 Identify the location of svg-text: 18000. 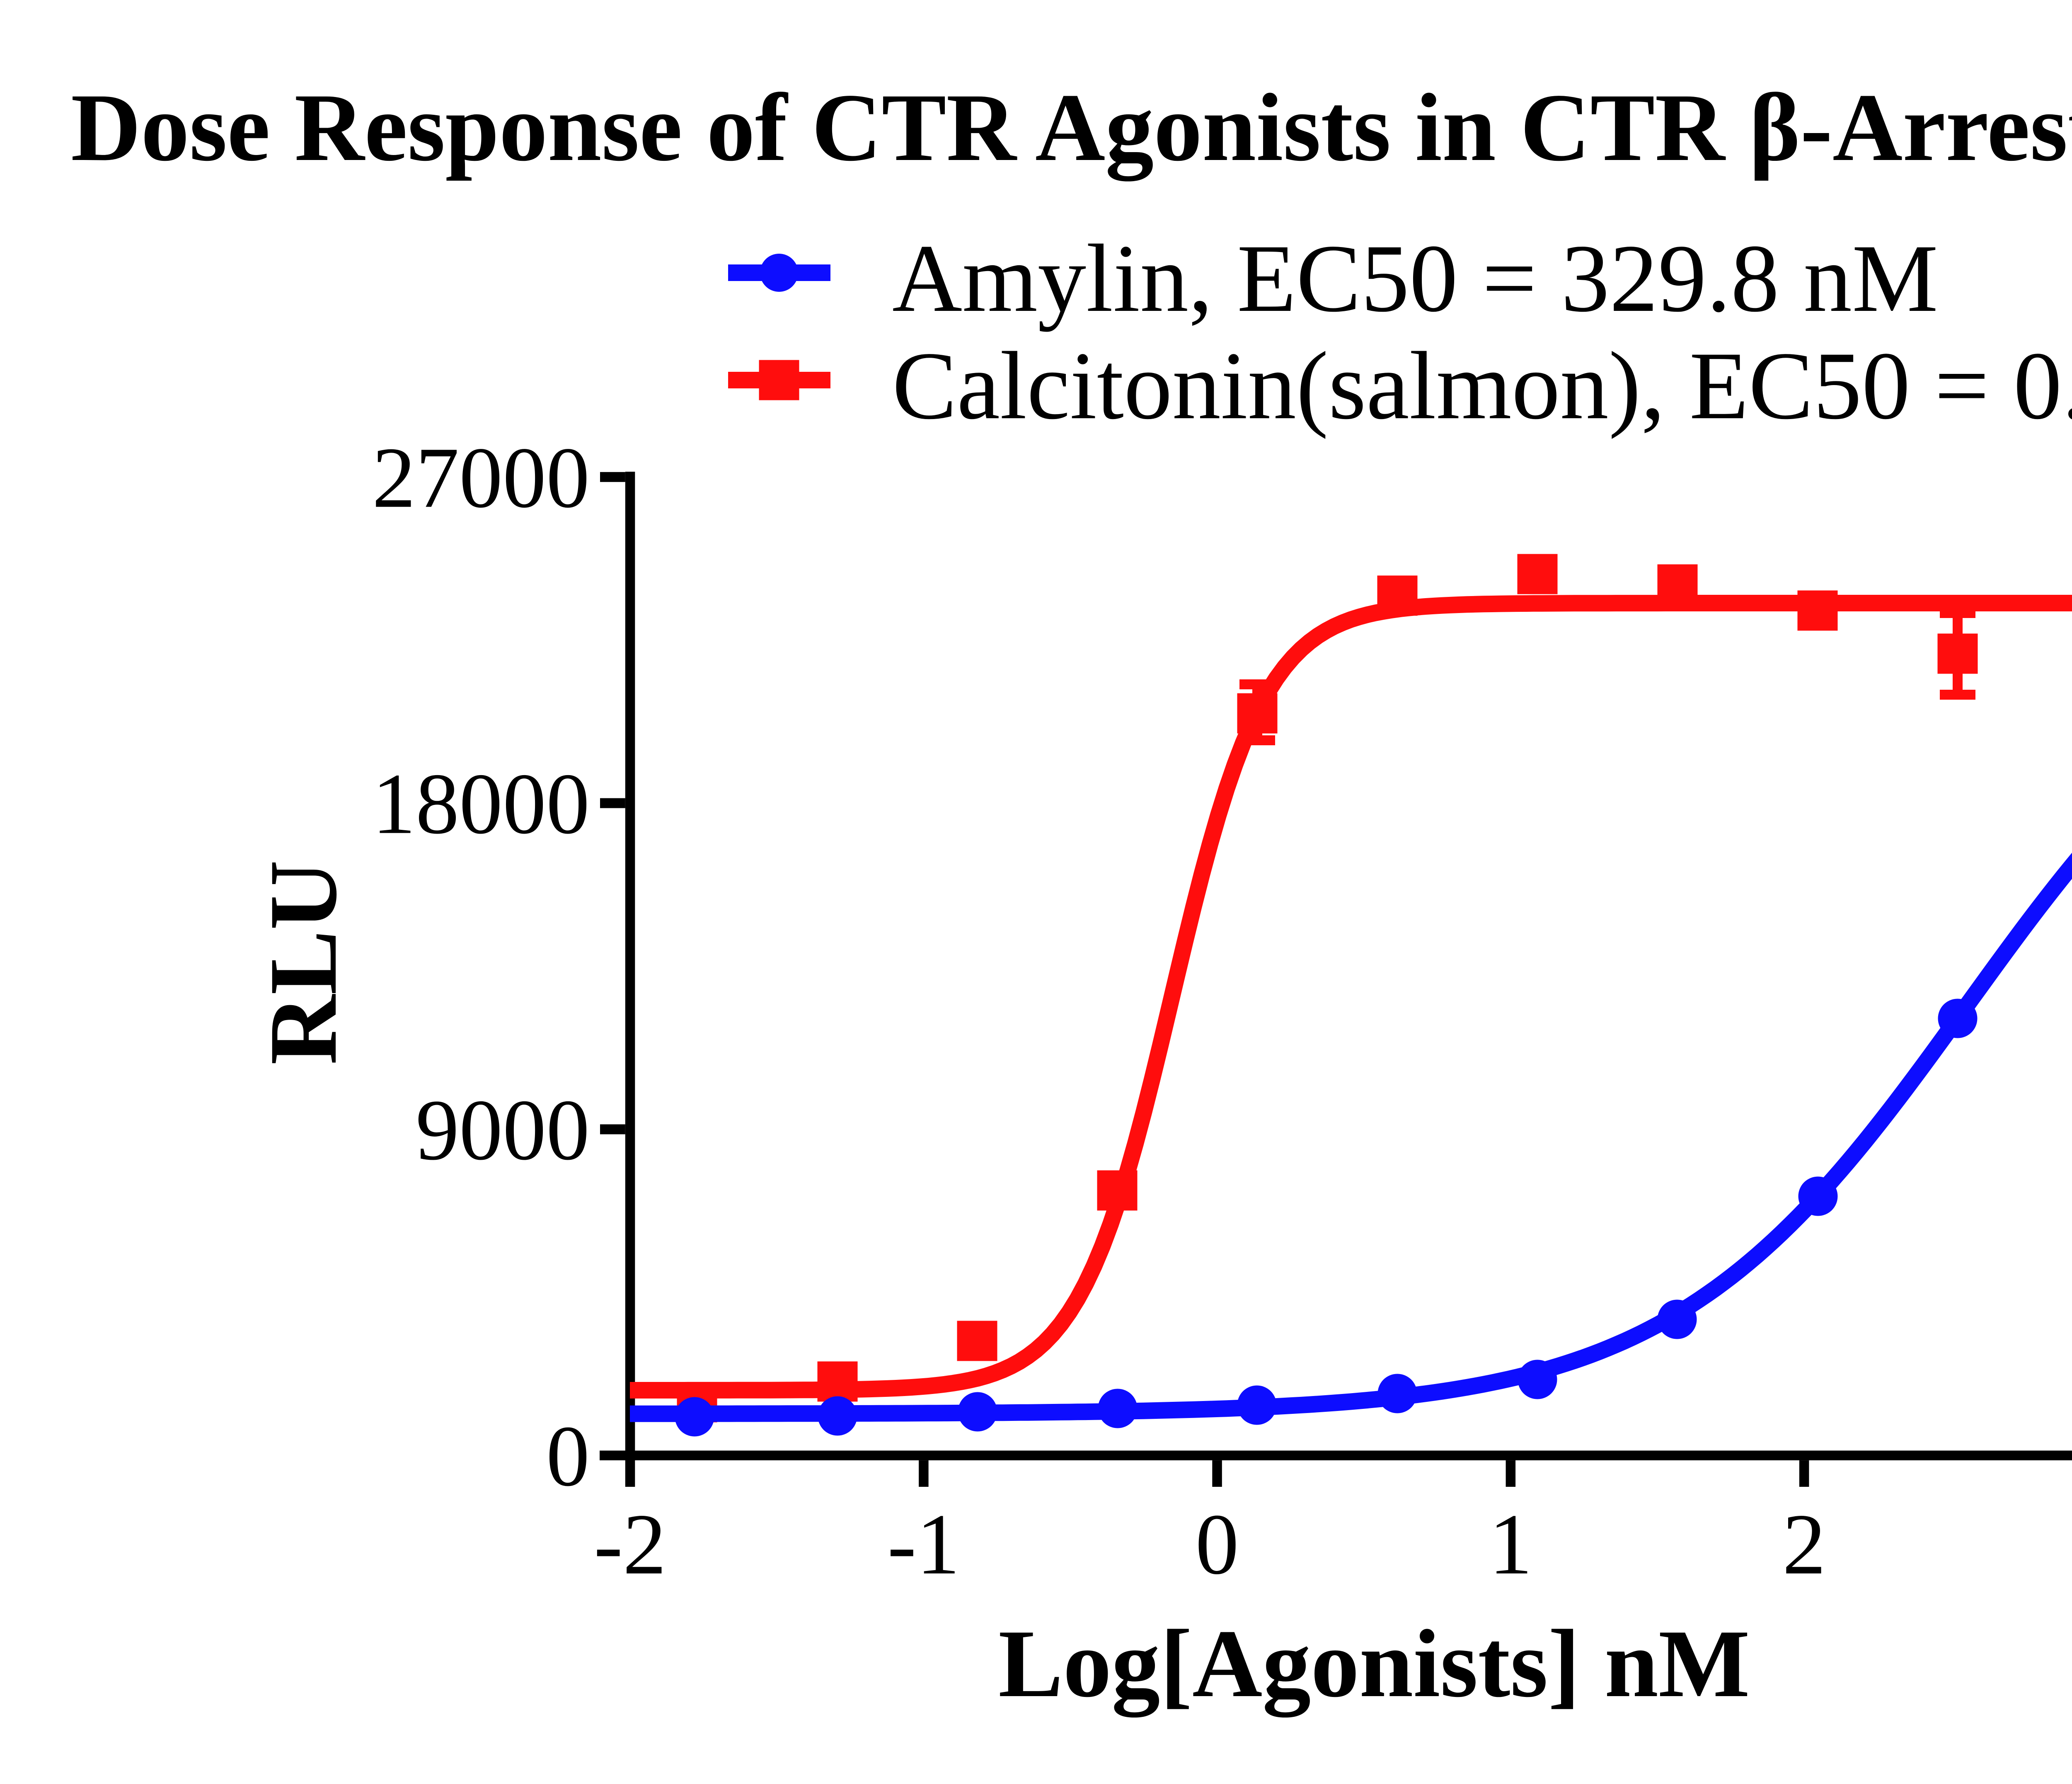
(481, 804).